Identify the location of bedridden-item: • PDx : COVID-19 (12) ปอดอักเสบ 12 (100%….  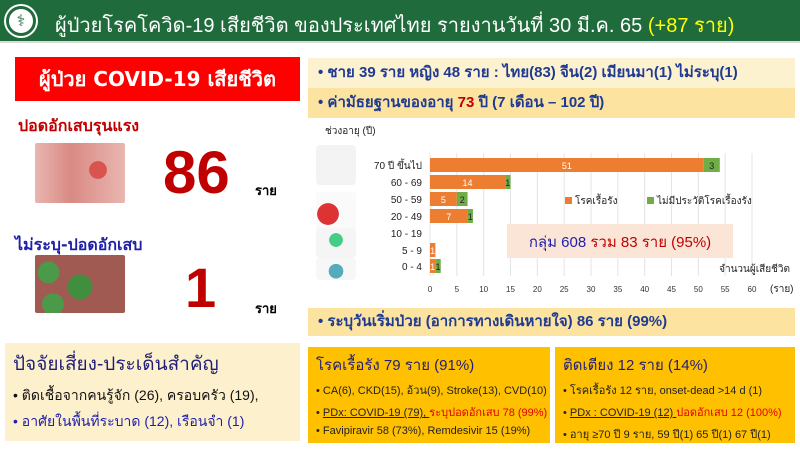
(672, 413).